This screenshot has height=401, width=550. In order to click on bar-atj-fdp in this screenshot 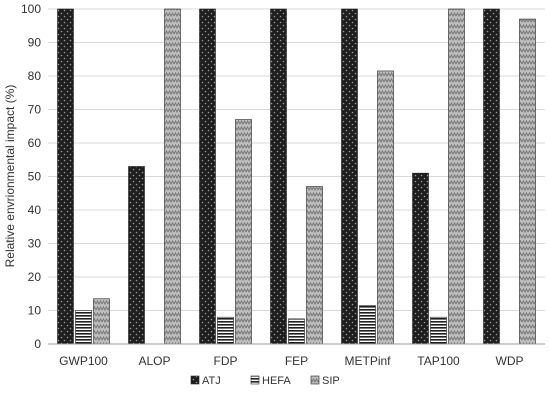, I will do `click(207, 176)`.